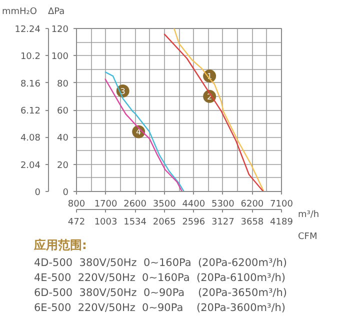 The height and width of the screenshot is (335, 343). What do you see at coordinates (60, 30) in the screenshot?
I see `y-tick-label: 120` at bounding box center [60, 30].